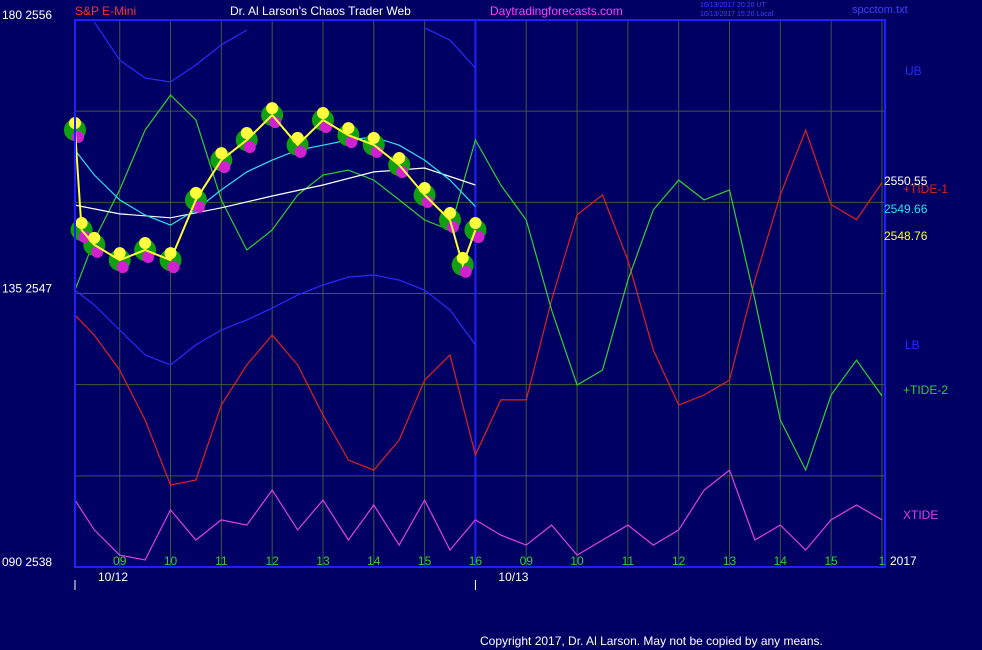  What do you see at coordinates (906, 236) in the screenshot?
I see `end-value-label: 2548.76` at bounding box center [906, 236].